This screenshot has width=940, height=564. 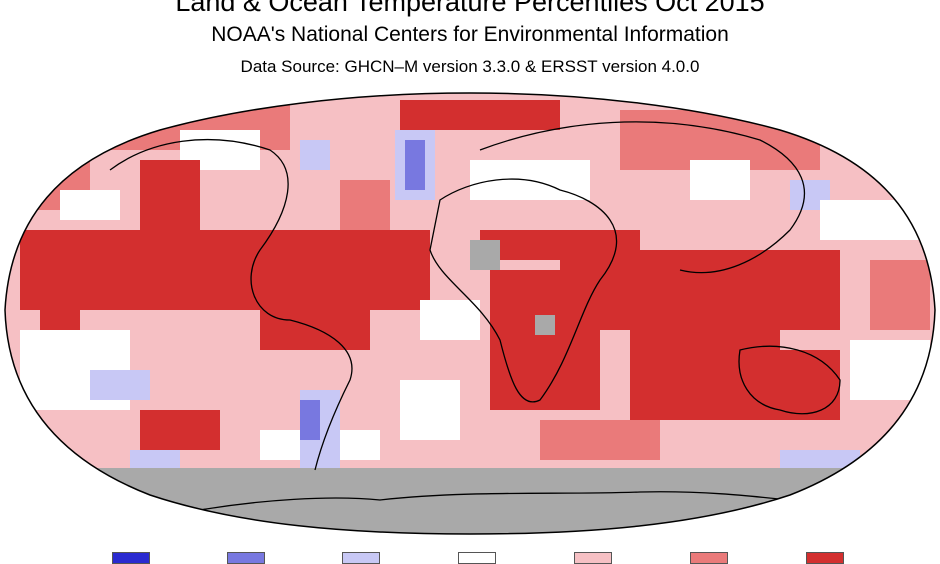 I want to click on region-south-america-record, so click(x=315, y=310).